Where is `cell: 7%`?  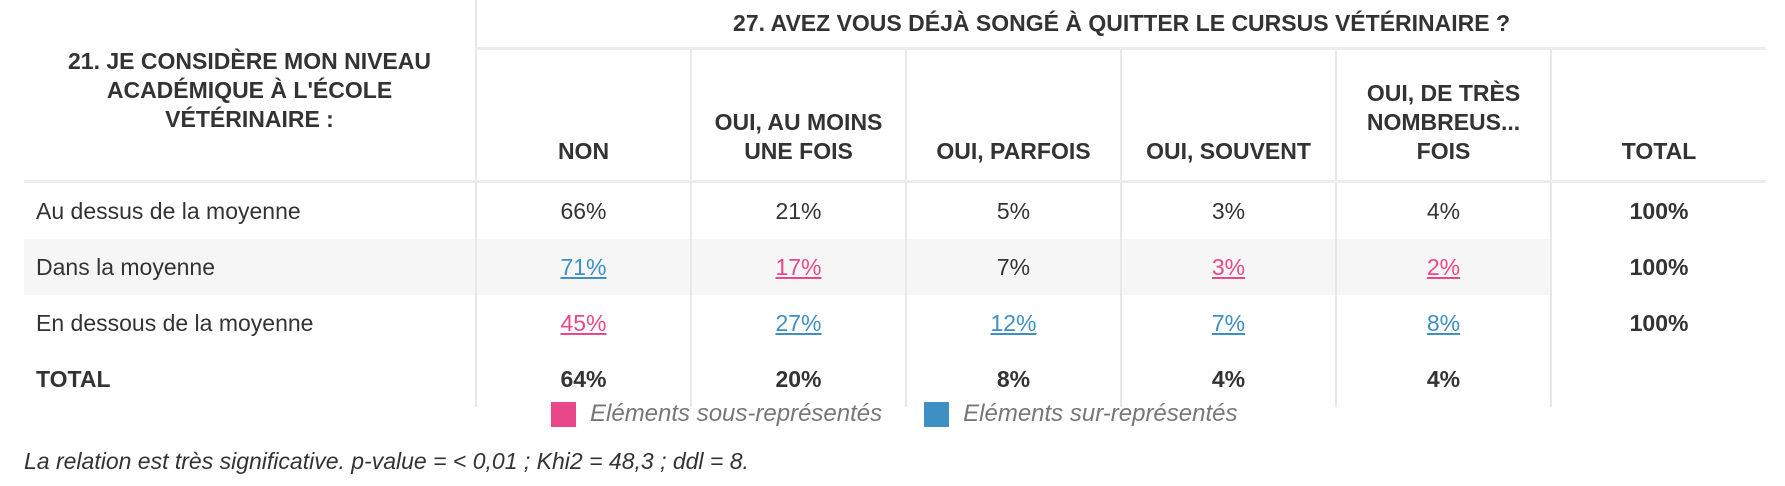
cell: 7% is located at coordinates (1013, 267).